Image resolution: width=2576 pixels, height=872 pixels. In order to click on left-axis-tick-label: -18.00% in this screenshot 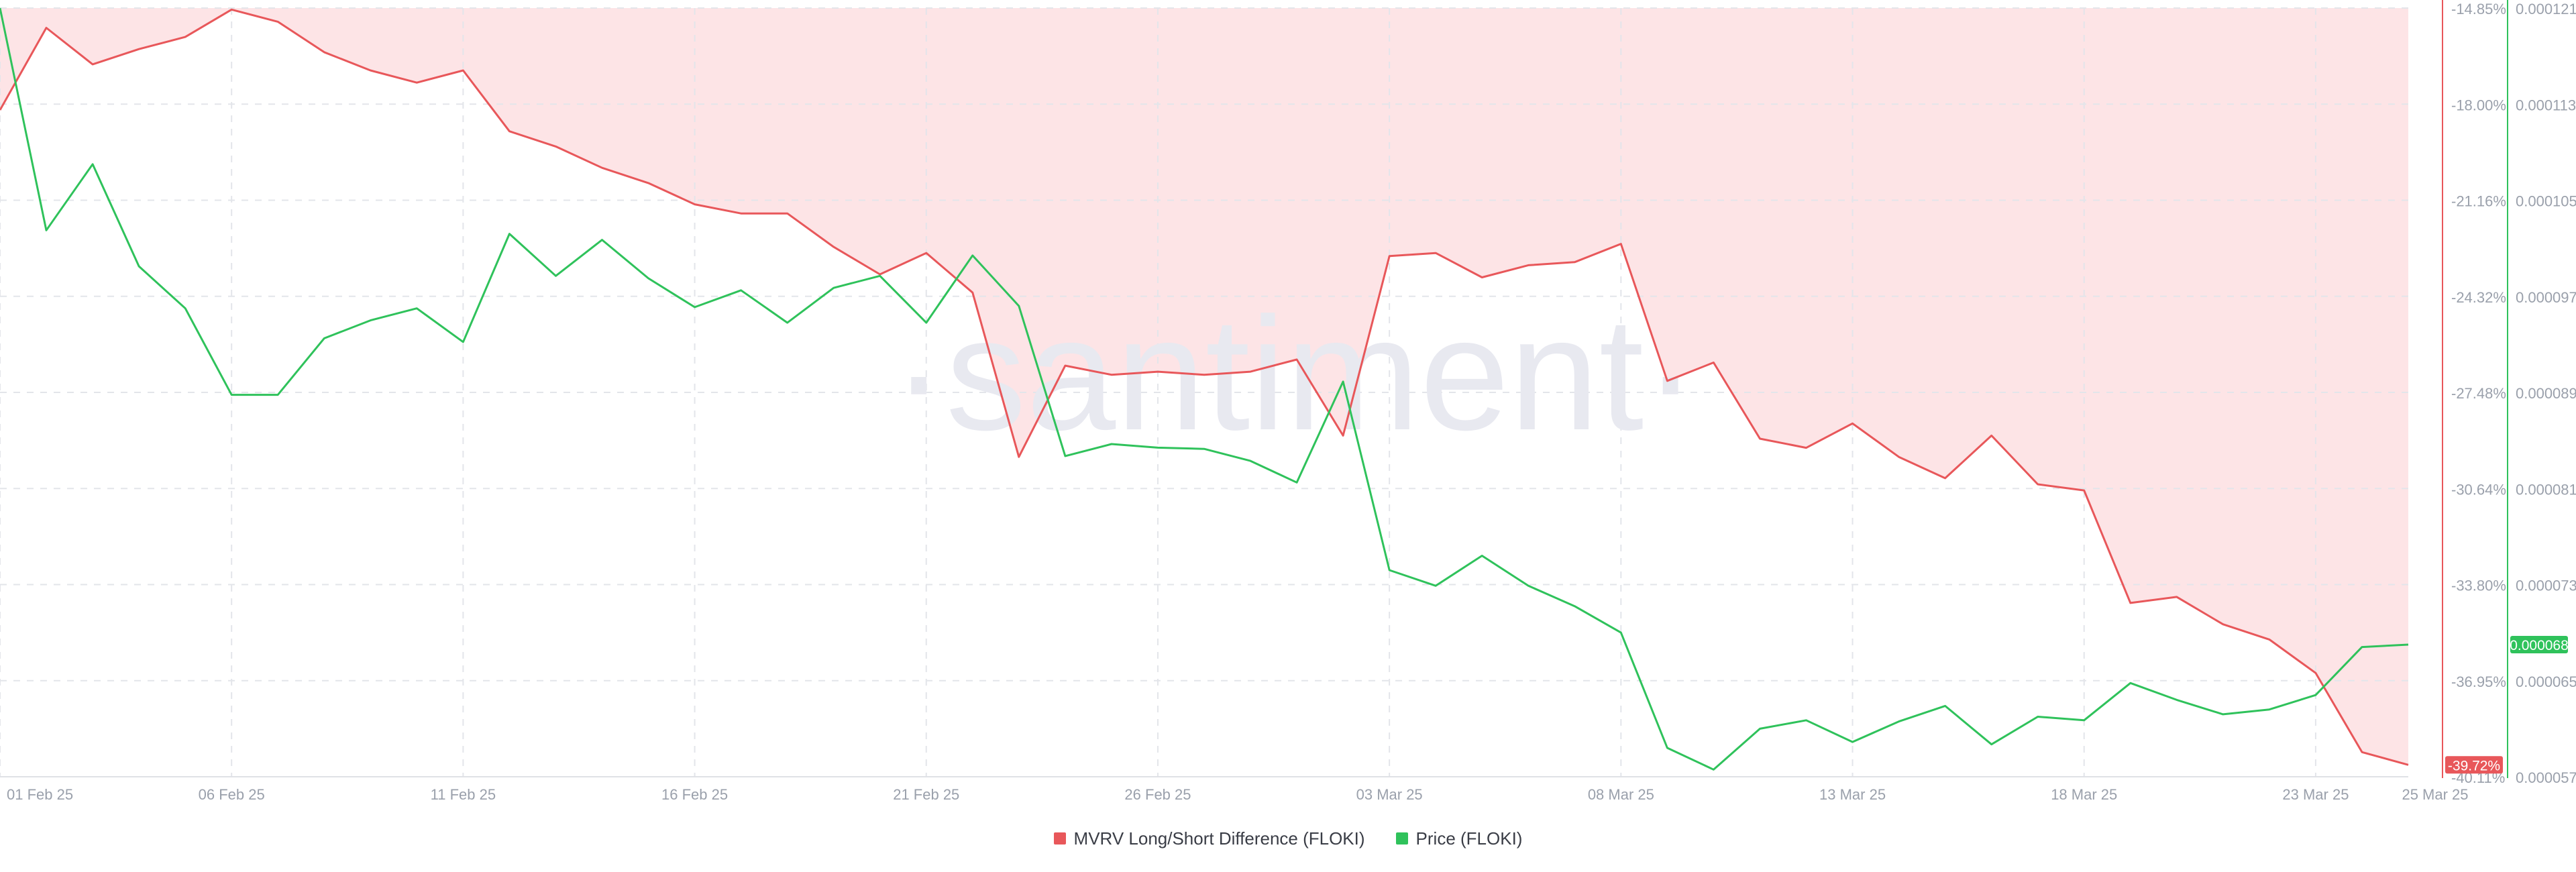, I will do `click(2478, 105)`.